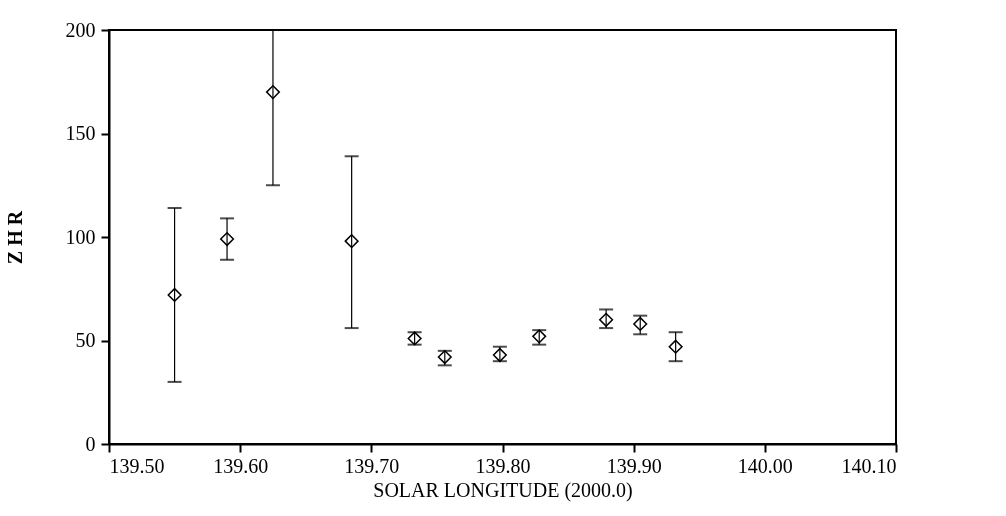 The image size is (1006, 516). What do you see at coordinates (869, 465) in the screenshot?
I see `x-tick-label: 140.10` at bounding box center [869, 465].